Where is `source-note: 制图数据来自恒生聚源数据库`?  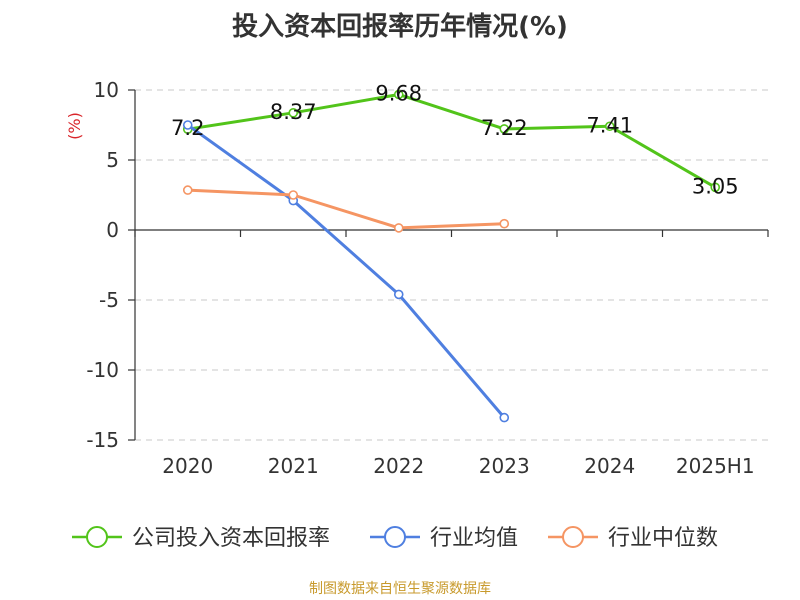 source-note: 制图数据来自恒生聚源数据库 is located at coordinates (400, 589).